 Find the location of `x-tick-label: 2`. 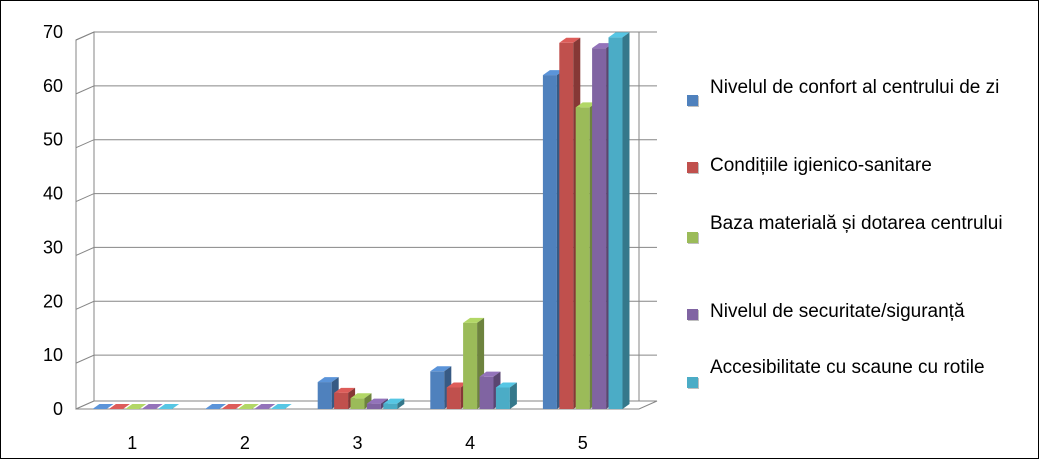

x-tick-label: 2 is located at coordinates (245, 443).